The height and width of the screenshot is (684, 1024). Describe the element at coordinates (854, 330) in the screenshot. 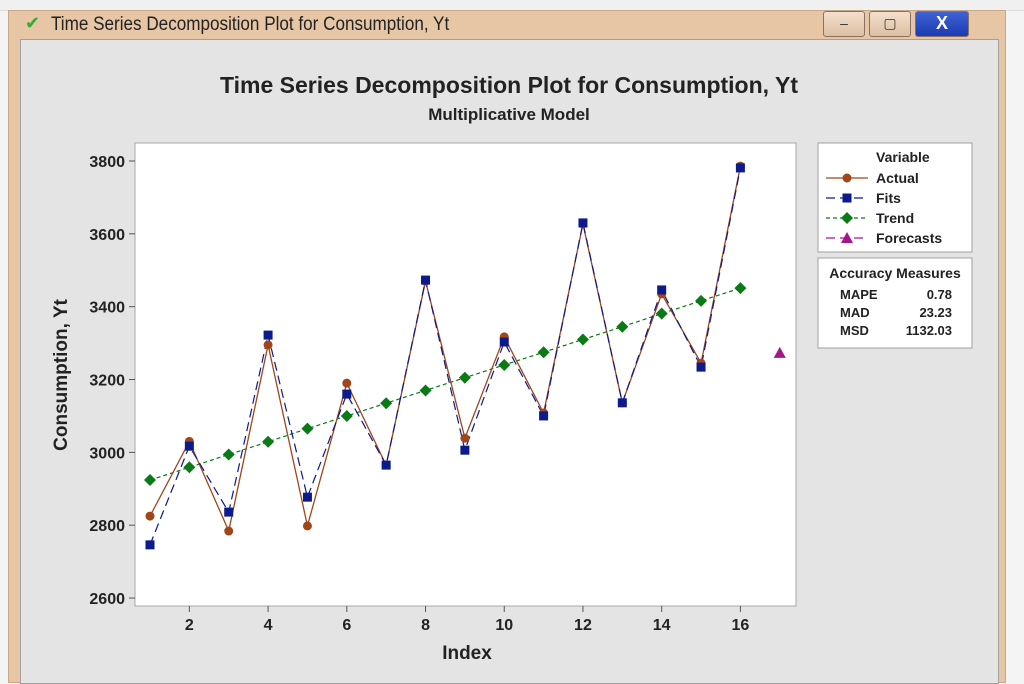

I see `accuracy-label: MSD` at that location.